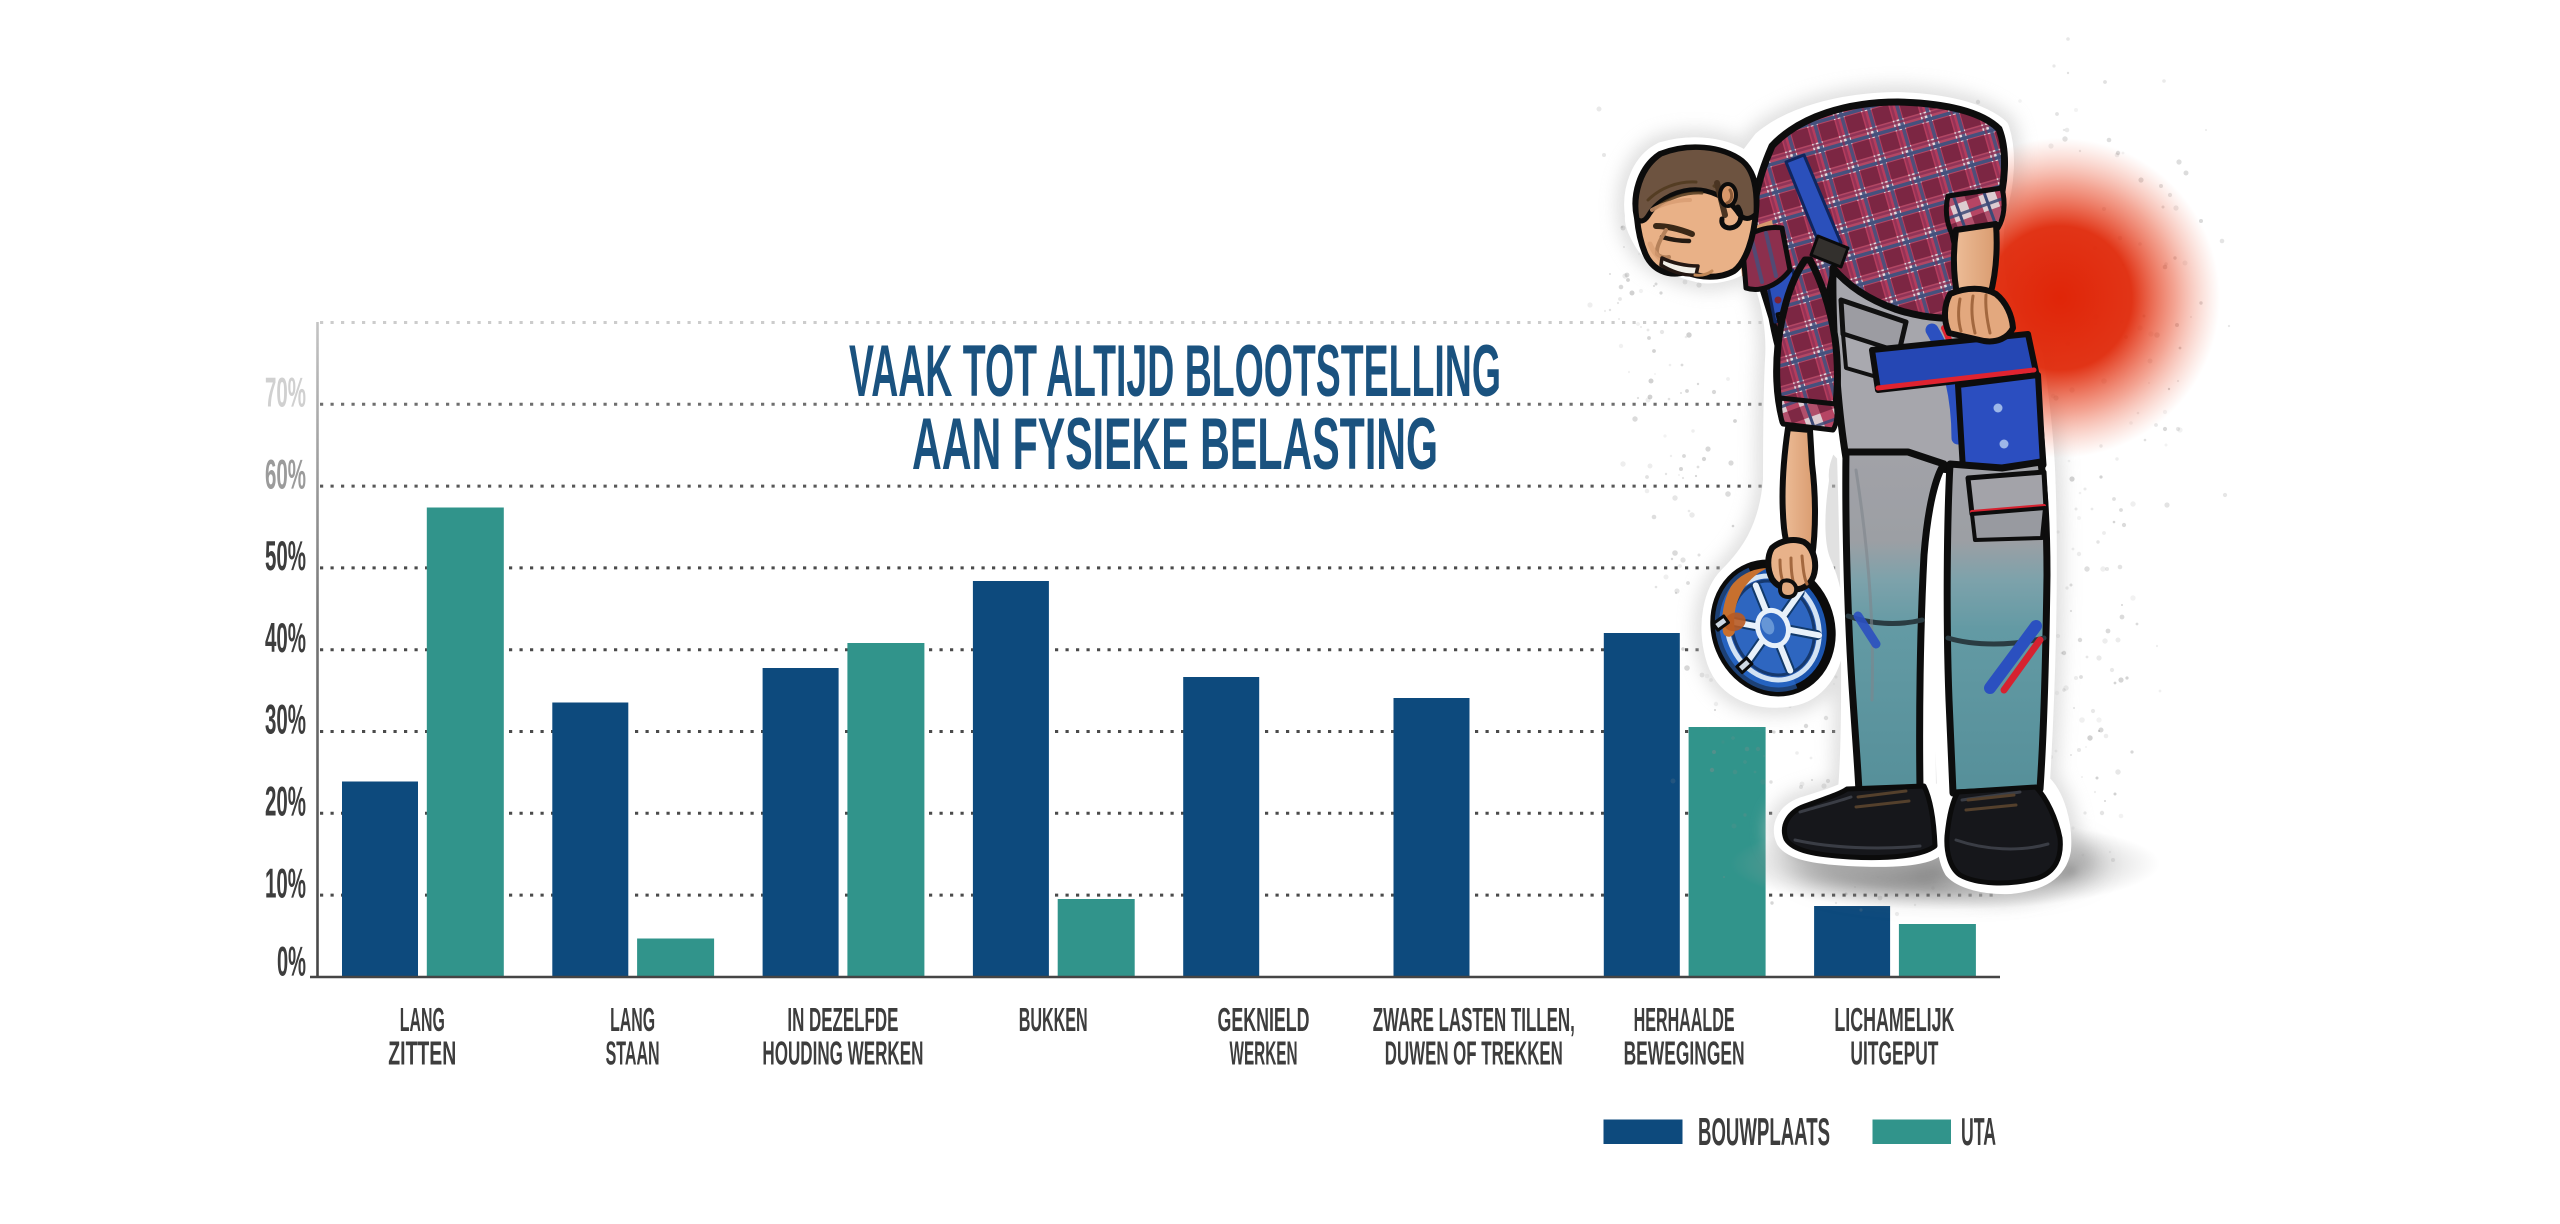  Describe the element at coordinates (1894, 1053) in the screenshot. I see `svg-text: UITGEPUT` at that location.